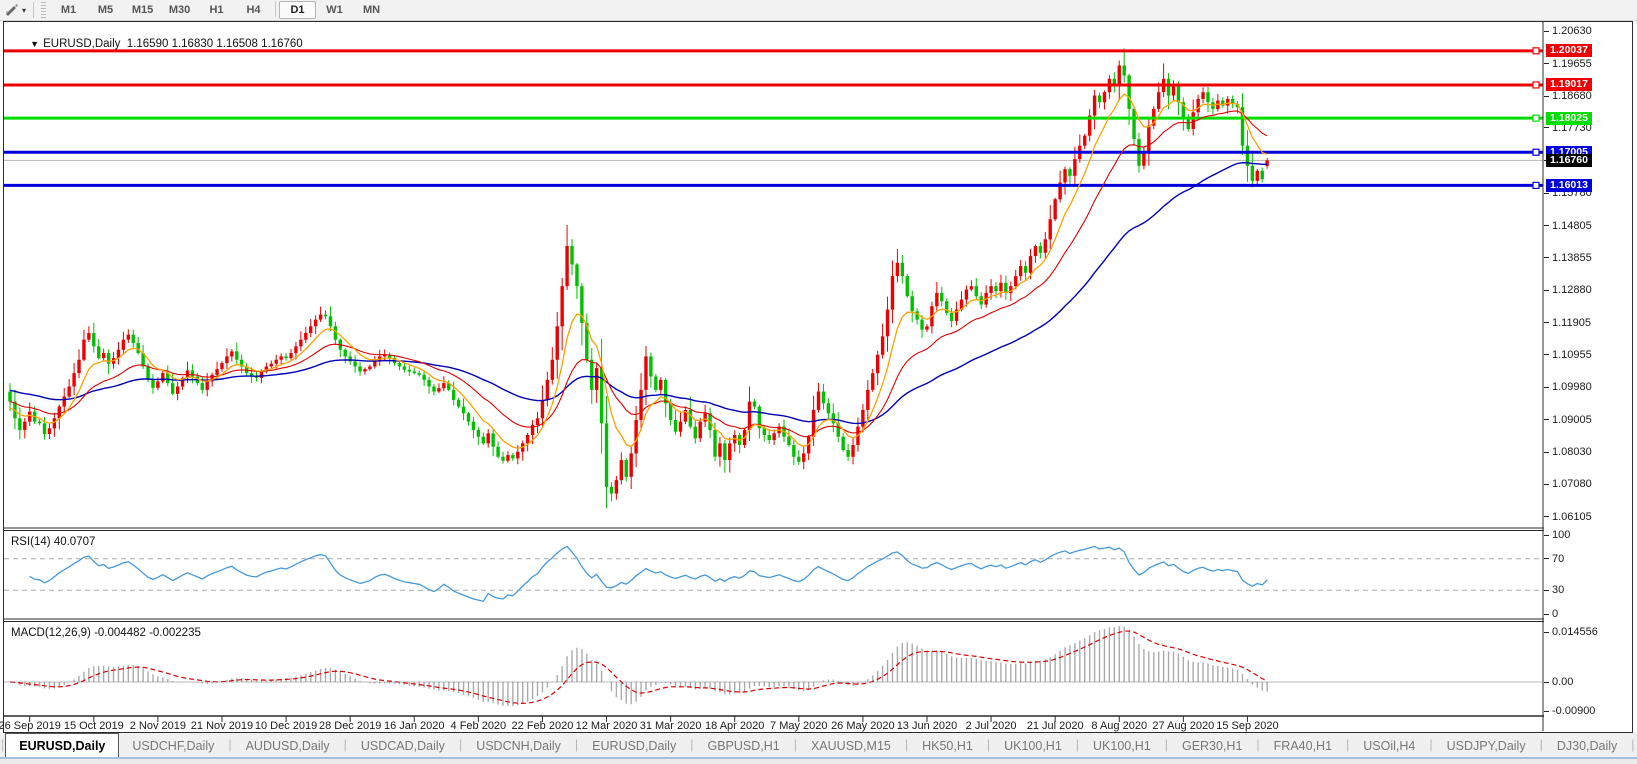 This screenshot has height=764, width=1637. Describe the element at coordinates (670, 726) in the screenshot. I see `date-axis-label: 31 Mar 2020` at that location.